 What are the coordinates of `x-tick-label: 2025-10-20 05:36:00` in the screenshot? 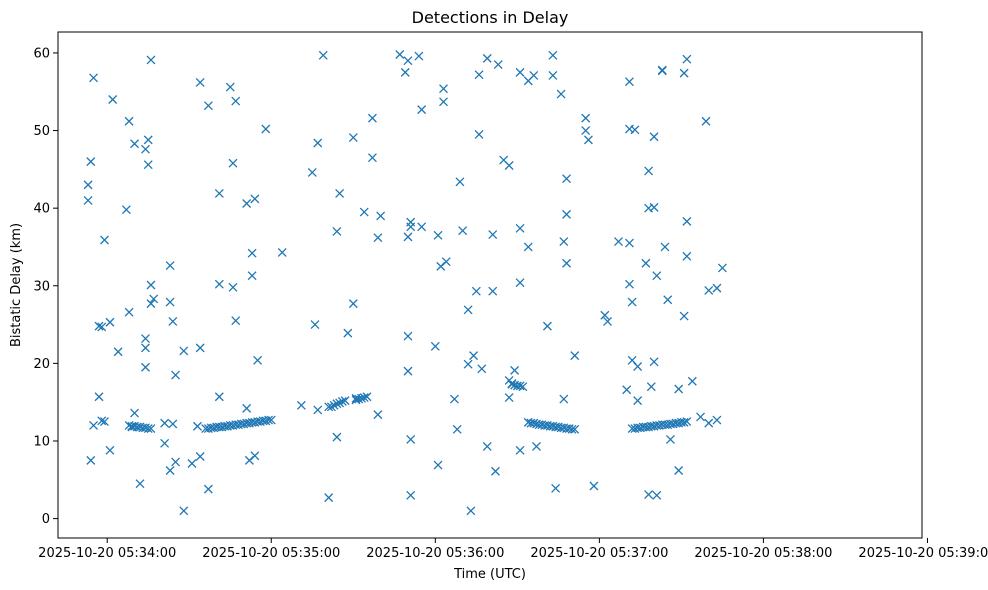 It's located at (435, 553).